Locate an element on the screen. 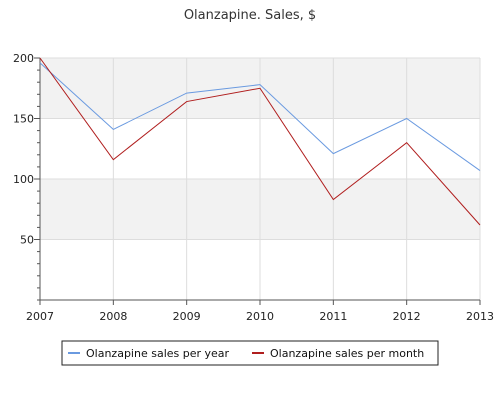 This screenshot has height=400, width=500. x-tick-label: 2007 is located at coordinates (40, 316).